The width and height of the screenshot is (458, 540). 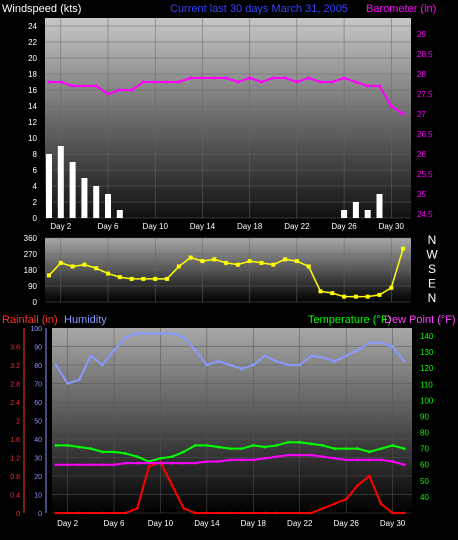 I want to click on temp-y-tick-label: 90, so click(x=424, y=416).